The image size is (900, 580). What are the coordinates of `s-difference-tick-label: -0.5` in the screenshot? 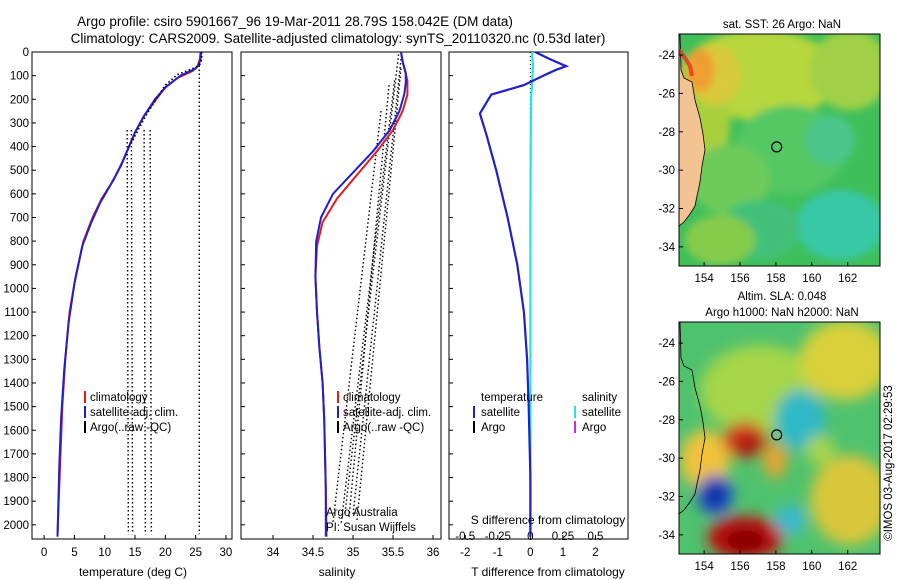 It's located at (465, 537).